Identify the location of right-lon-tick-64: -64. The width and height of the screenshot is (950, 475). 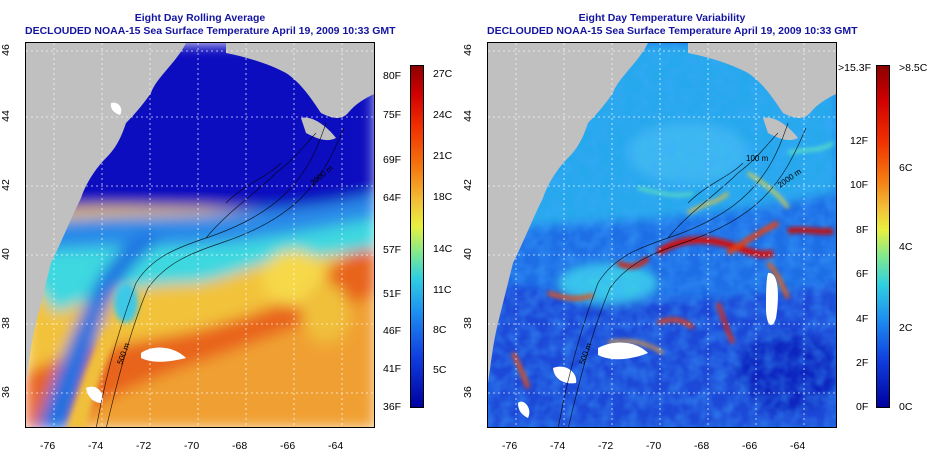
(798, 446).